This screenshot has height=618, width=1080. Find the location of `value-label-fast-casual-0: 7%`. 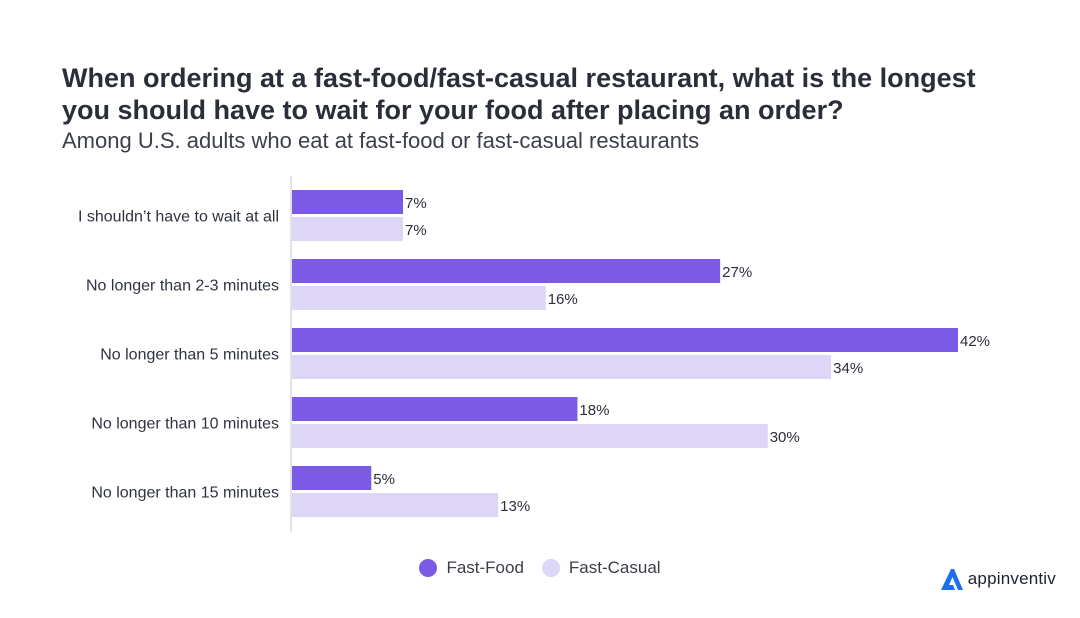

value-label-fast-casual-0: 7% is located at coordinates (416, 230).